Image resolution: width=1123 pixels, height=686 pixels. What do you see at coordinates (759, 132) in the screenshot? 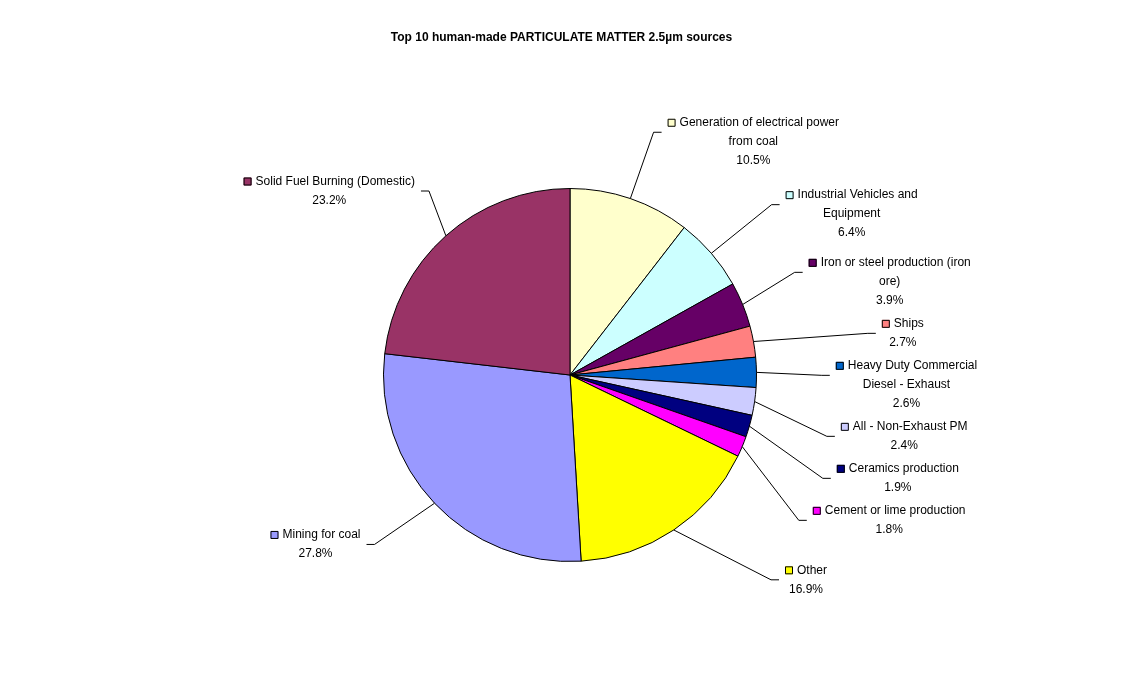
I see `legend-label: Generation of electrical power from coal` at bounding box center [759, 132].